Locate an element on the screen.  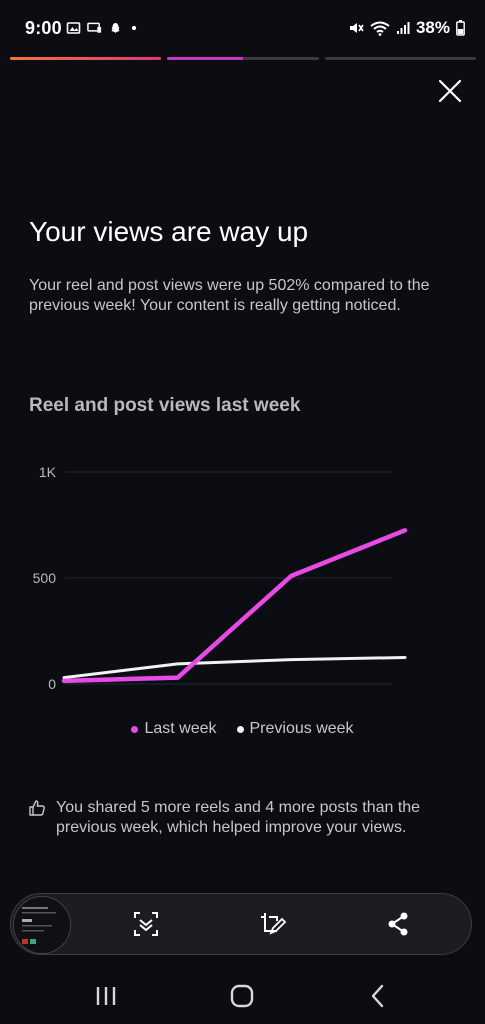
status-time: 9:00 is located at coordinates (43, 28).